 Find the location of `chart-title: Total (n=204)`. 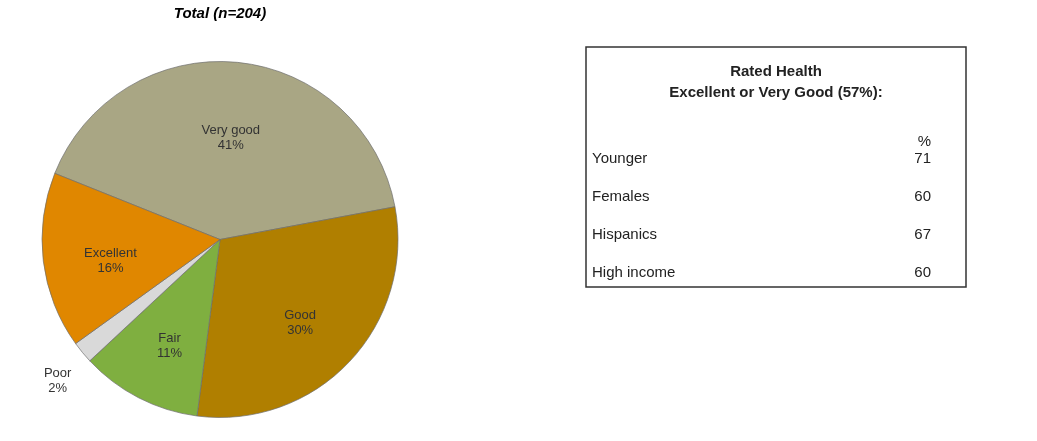

chart-title: Total (n=204) is located at coordinates (220, 12).